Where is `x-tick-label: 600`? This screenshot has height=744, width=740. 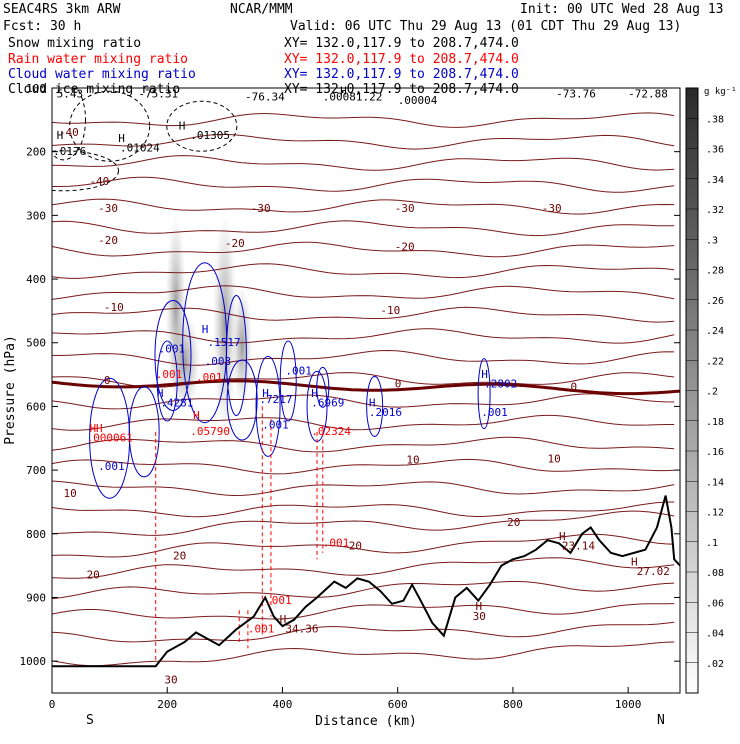
x-tick-label: 600 is located at coordinates (398, 704).